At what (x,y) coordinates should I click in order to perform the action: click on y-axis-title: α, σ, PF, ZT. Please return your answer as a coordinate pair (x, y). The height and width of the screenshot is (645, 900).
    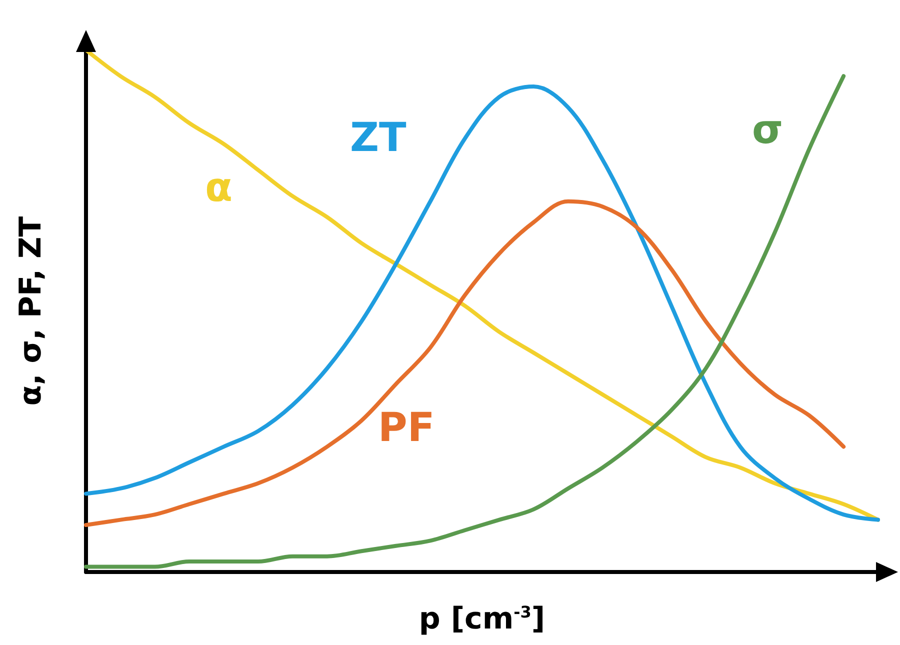
    Looking at the image, I should click on (31, 311).